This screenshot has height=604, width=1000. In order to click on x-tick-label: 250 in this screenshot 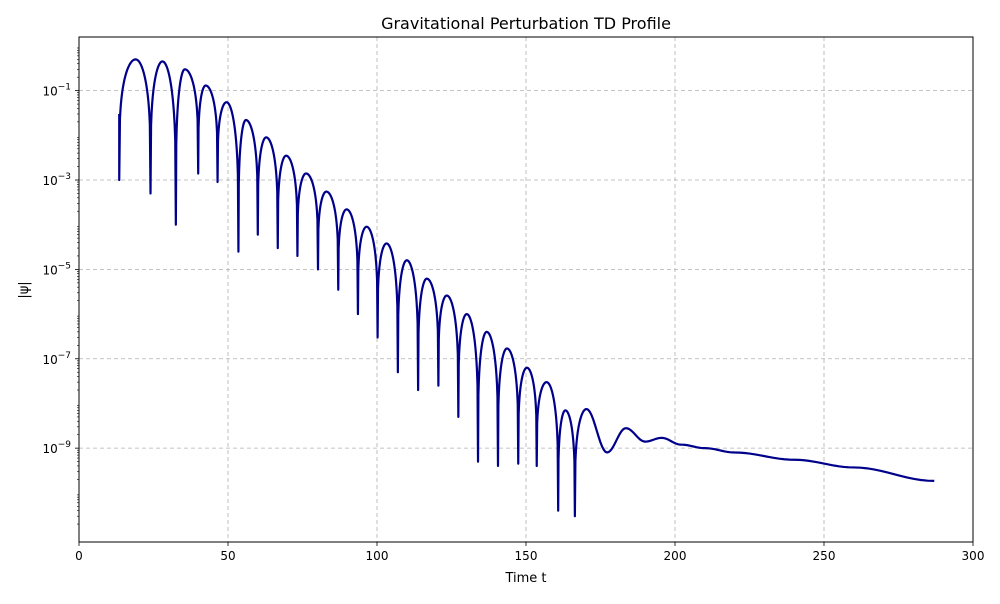, I will do `click(824, 556)`.